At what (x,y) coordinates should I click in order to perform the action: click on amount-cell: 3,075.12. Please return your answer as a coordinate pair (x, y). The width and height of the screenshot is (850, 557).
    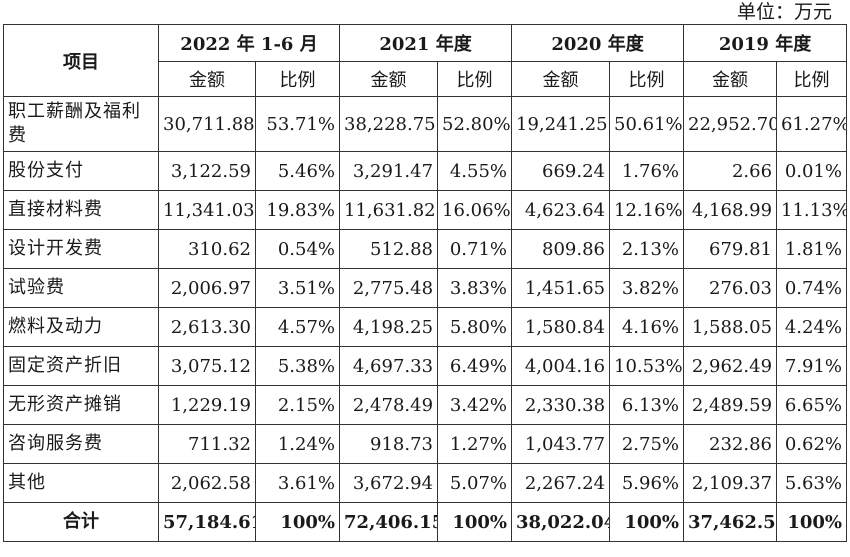
    Looking at the image, I should click on (207, 366).